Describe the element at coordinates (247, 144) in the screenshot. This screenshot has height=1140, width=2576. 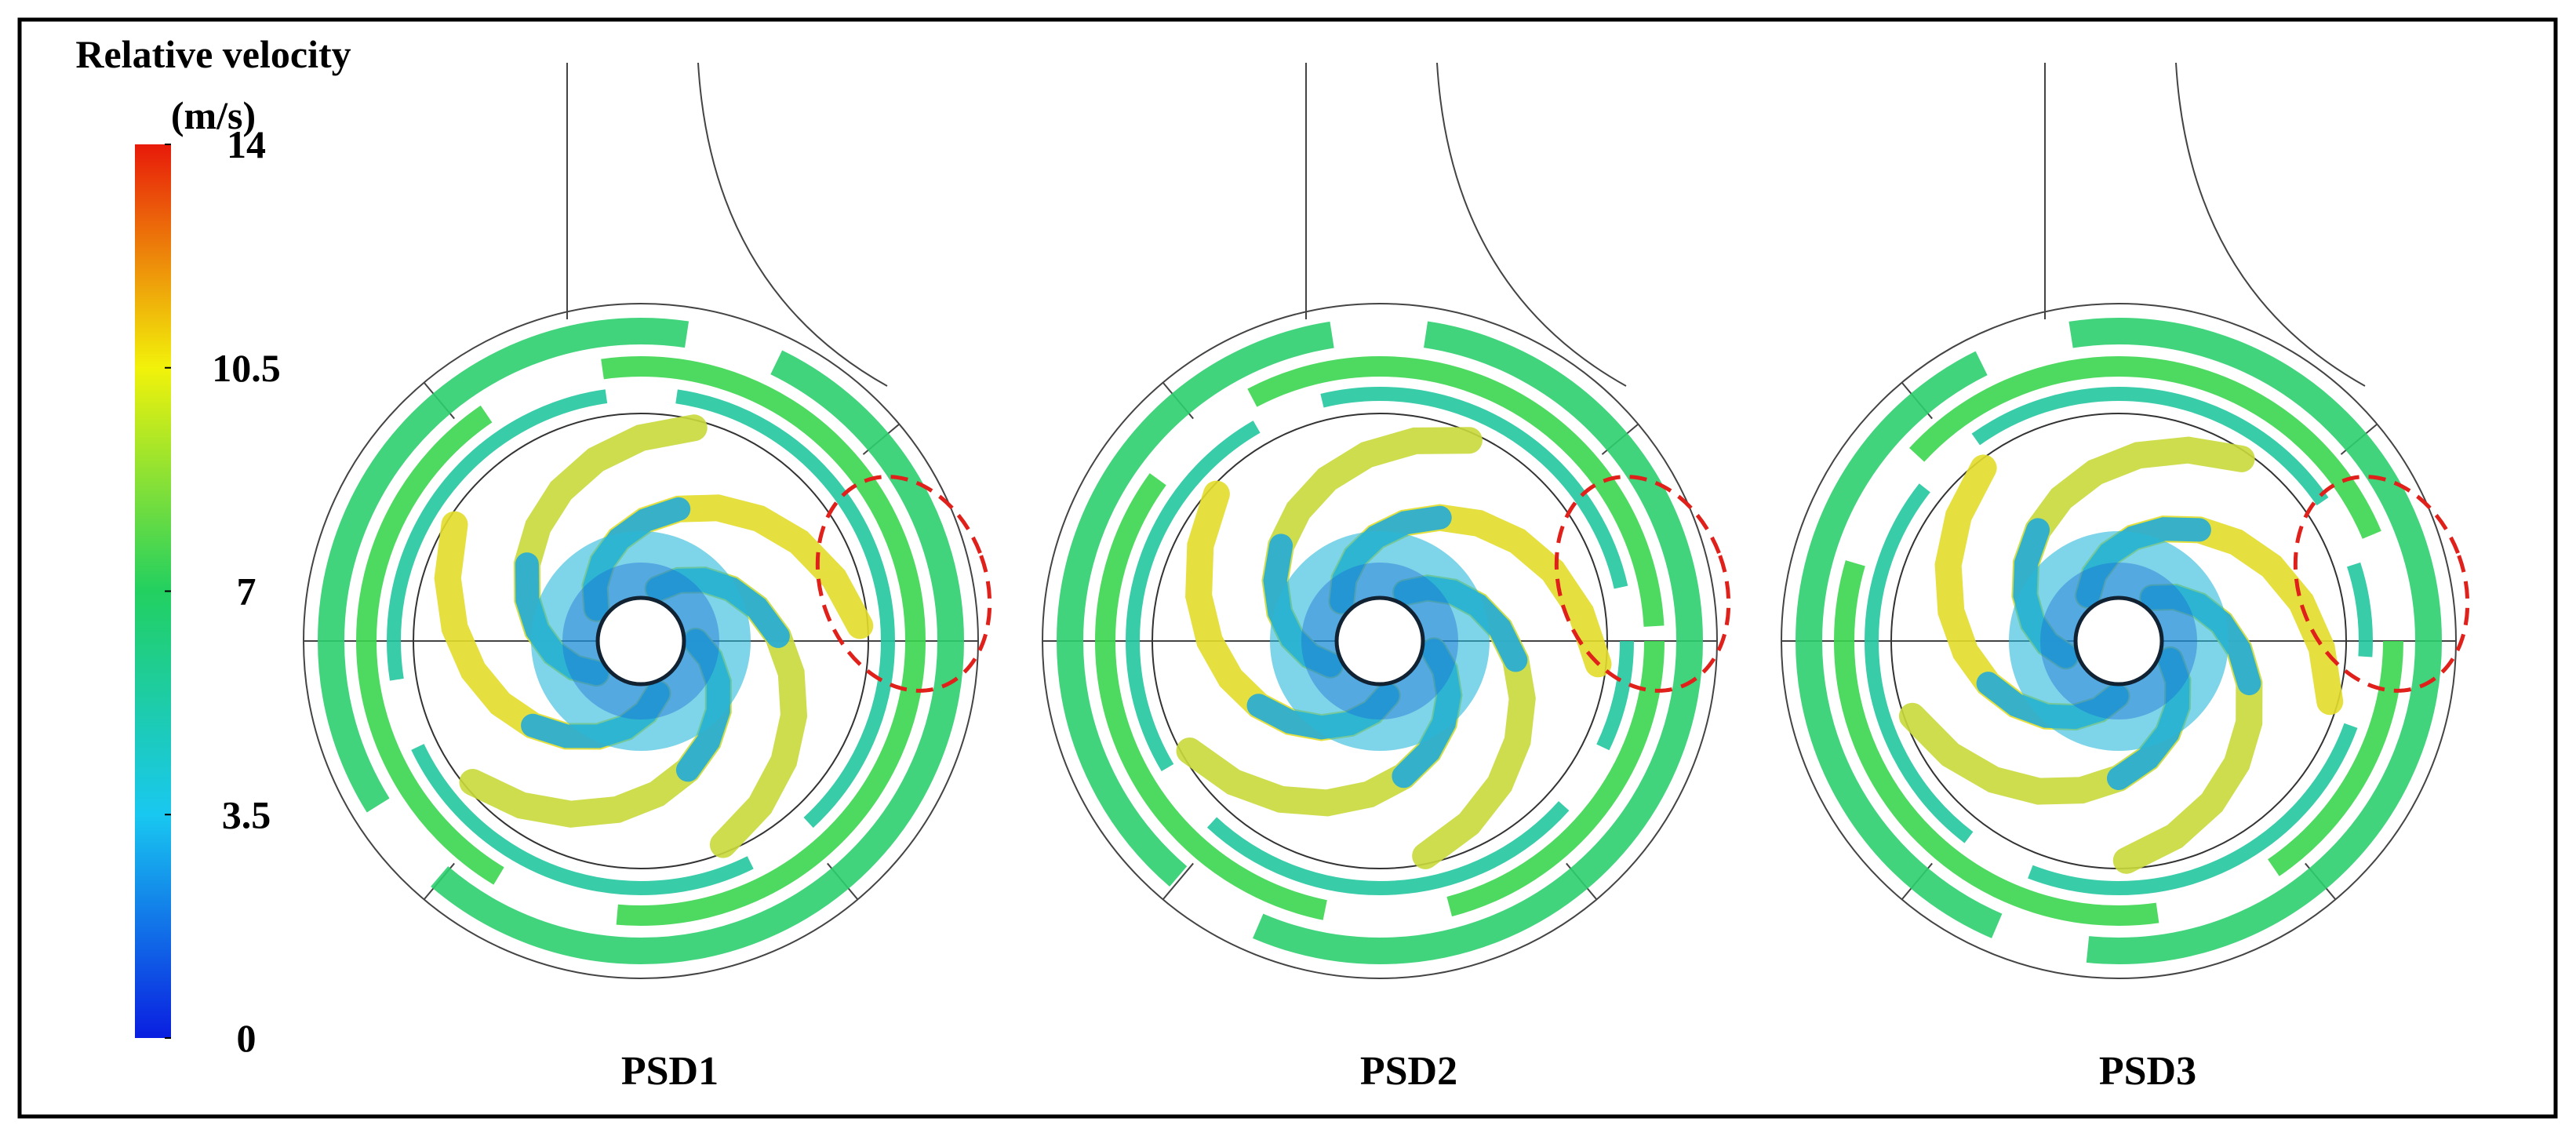
I see `colorbar-tick-label: 14` at that location.